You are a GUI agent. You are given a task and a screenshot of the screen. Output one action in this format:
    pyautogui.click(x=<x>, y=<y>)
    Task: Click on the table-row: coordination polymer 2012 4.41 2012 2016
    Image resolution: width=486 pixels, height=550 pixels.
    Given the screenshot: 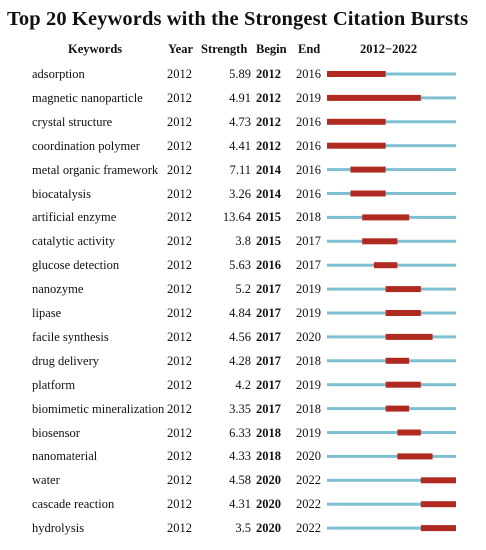 What is the action you would take?
    pyautogui.click(x=243, y=146)
    